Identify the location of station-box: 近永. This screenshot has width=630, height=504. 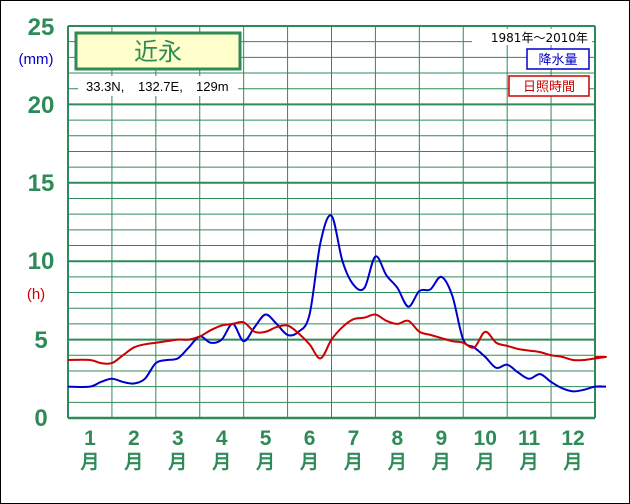
(158, 51).